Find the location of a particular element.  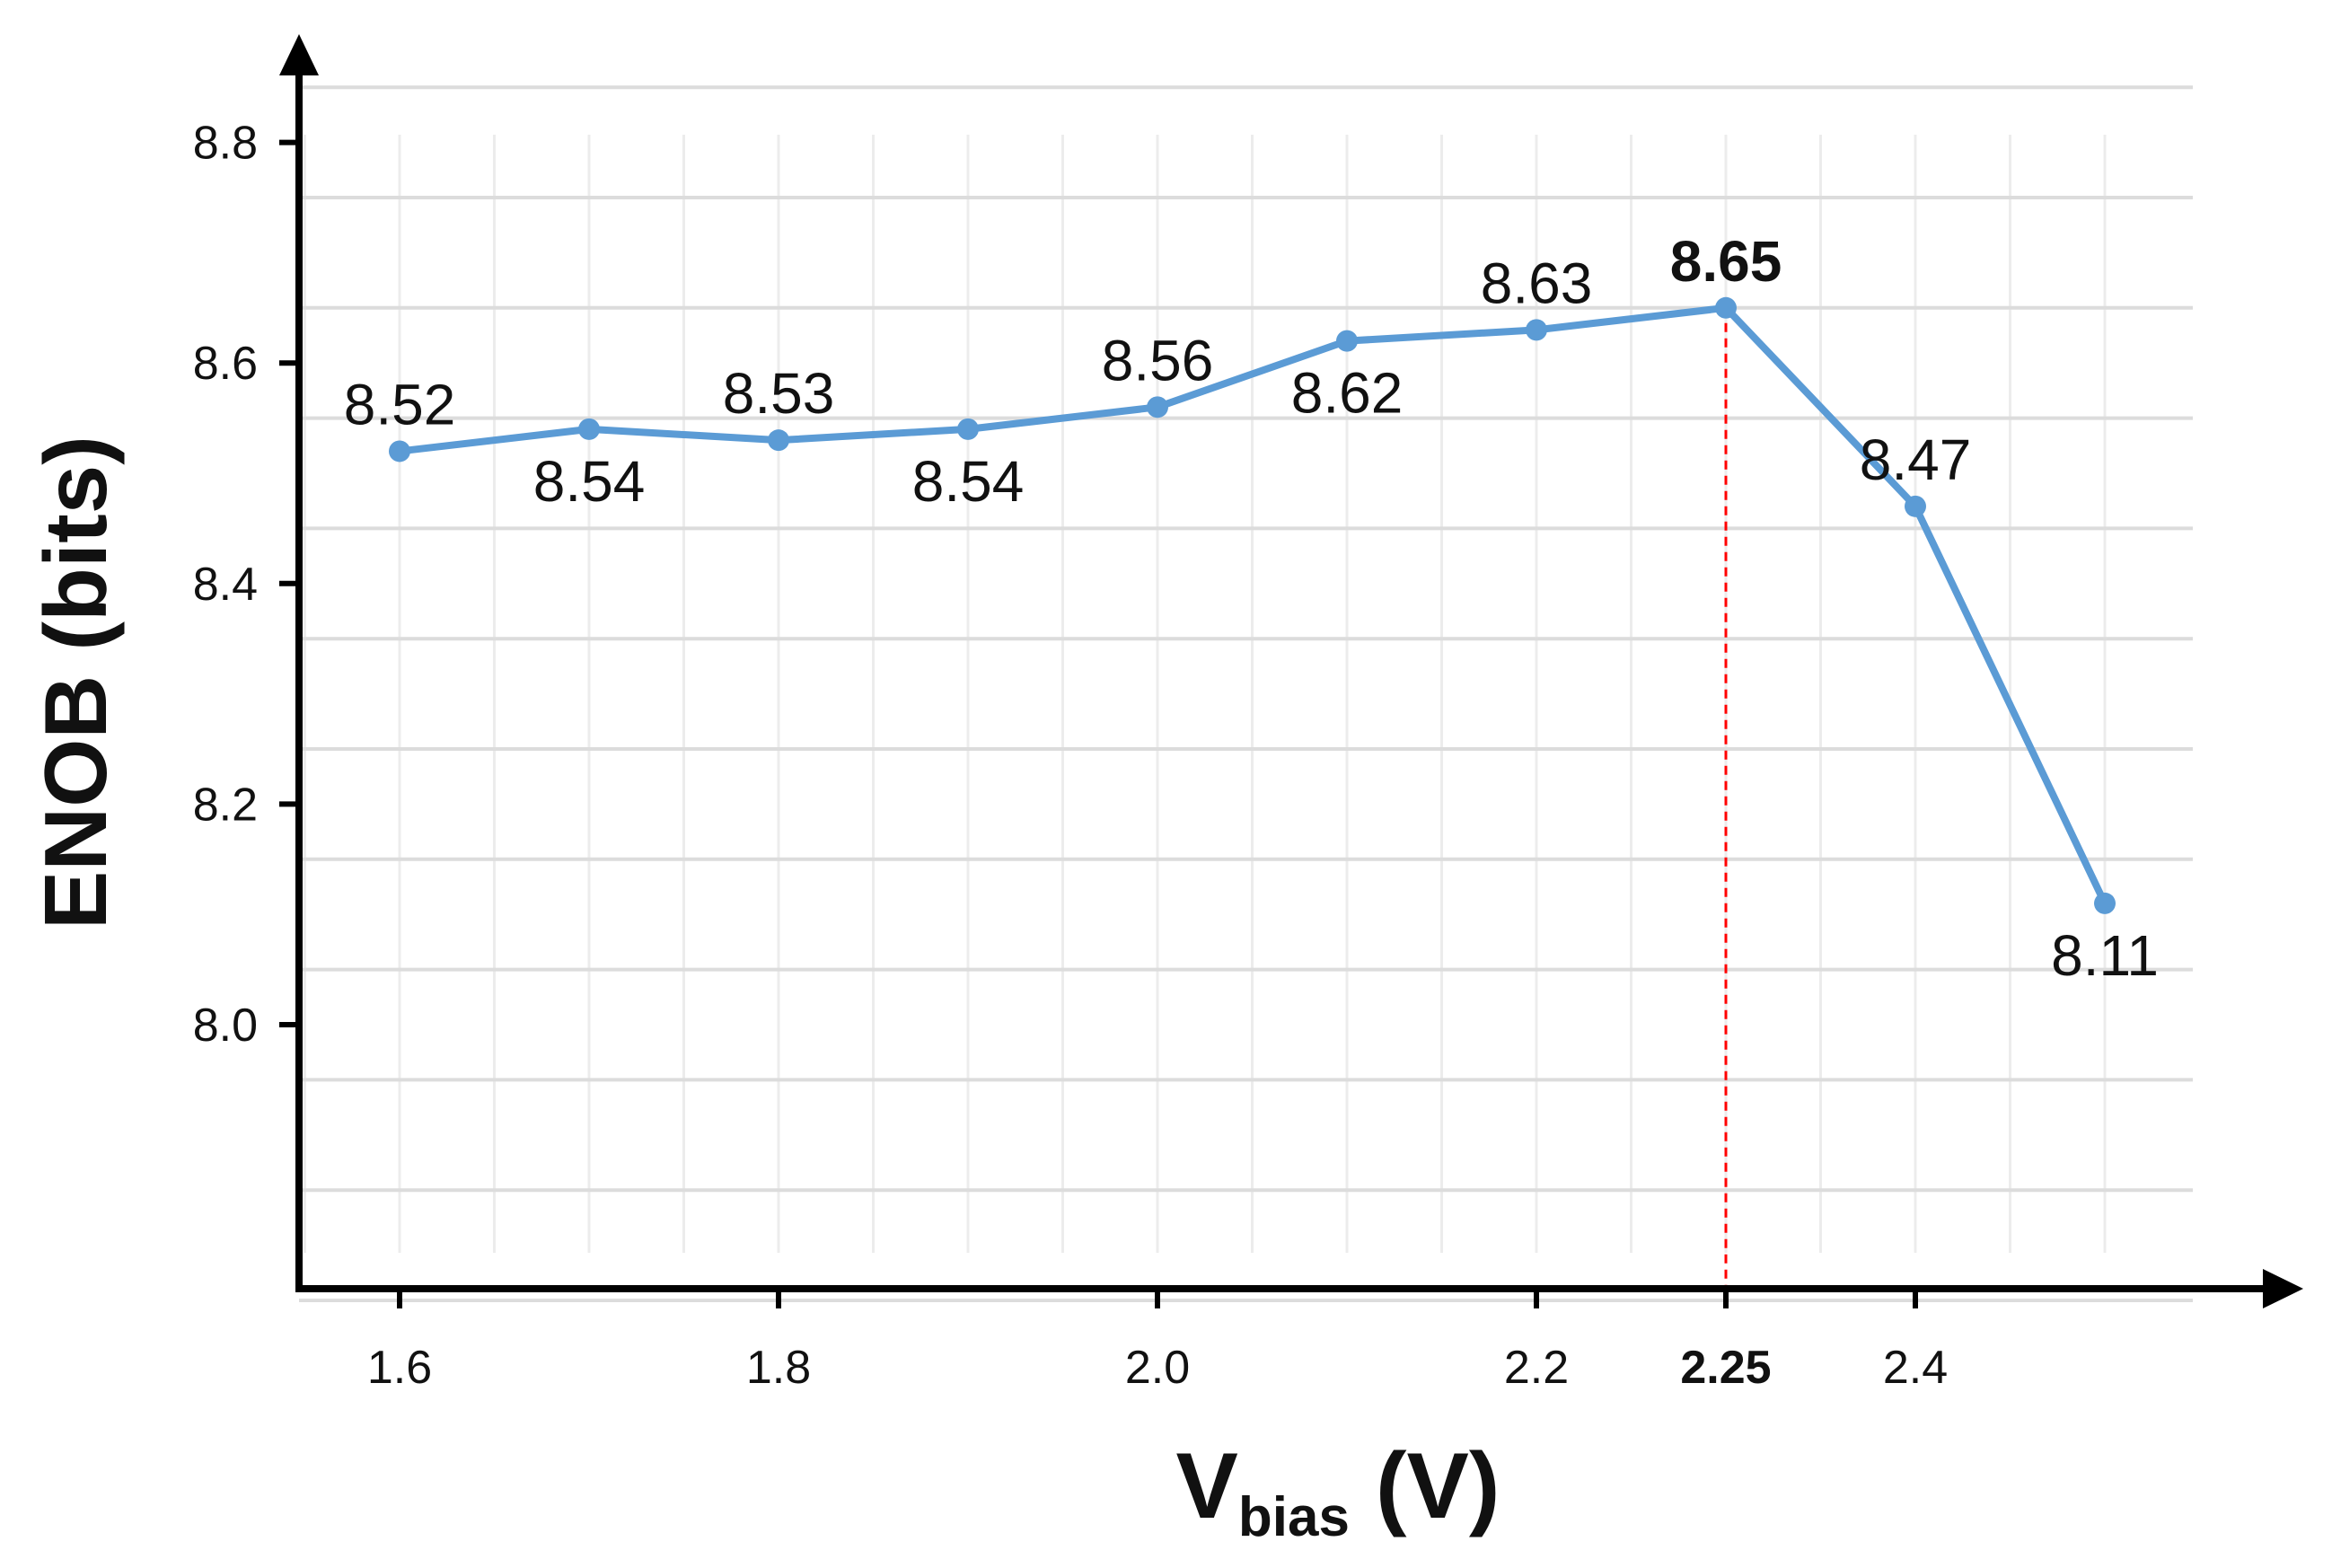

x-axis-title: Vbias (V) is located at coordinates (1338, 1491).